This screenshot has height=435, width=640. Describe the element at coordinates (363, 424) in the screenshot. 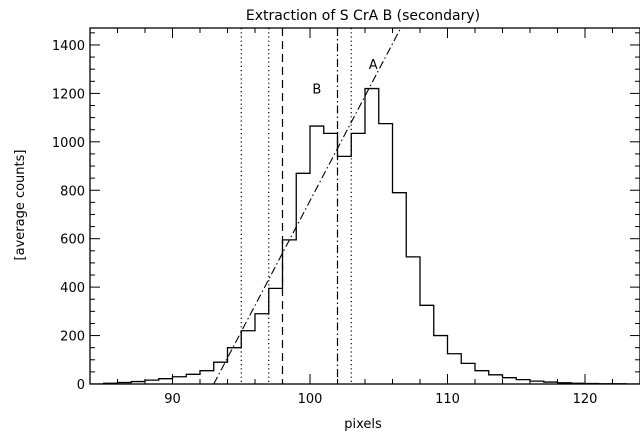

I see `x-axis-label: pixels` at that location.